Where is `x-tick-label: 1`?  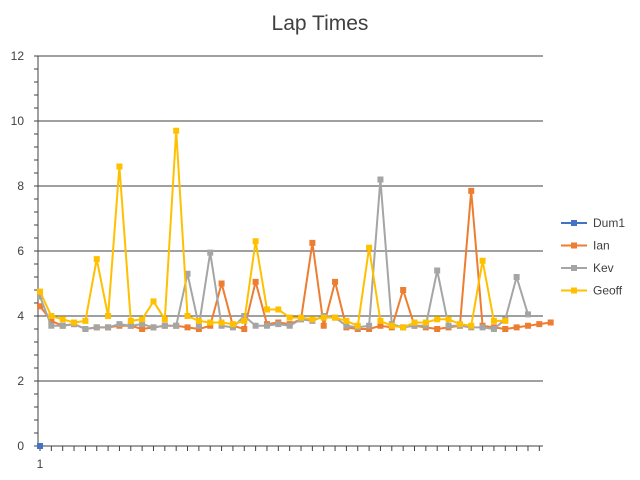 x-tick-label: 1 is located at coordinates (40, 464).